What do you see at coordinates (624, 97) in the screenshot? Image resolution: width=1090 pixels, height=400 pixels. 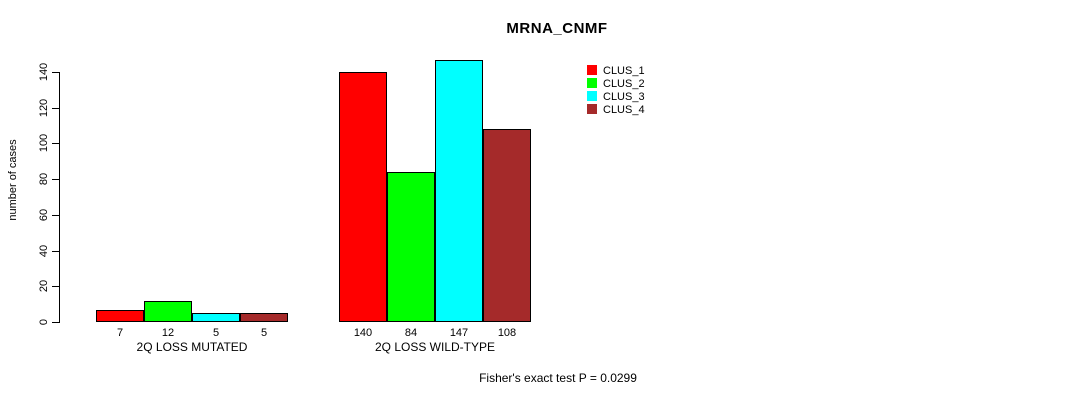 I see `legend-label: CLUS_3` at bounding box center [624, 97].